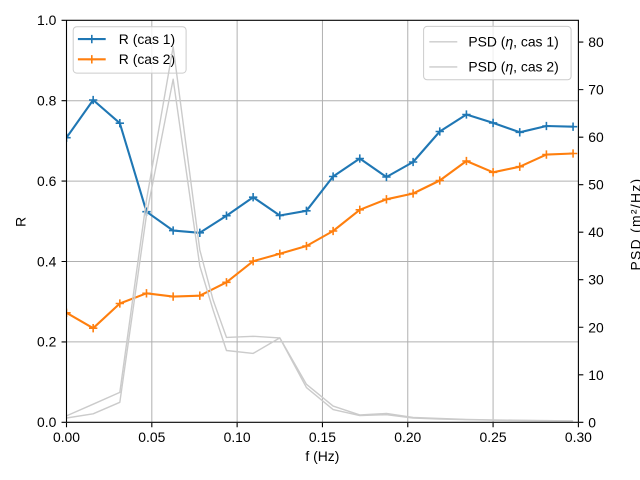 This screenshot has height=480, width=640. Describe the element at coordinates (513, 67) in the screenshot. I see `svg-text: PSD (η, cas 2)` at that location.